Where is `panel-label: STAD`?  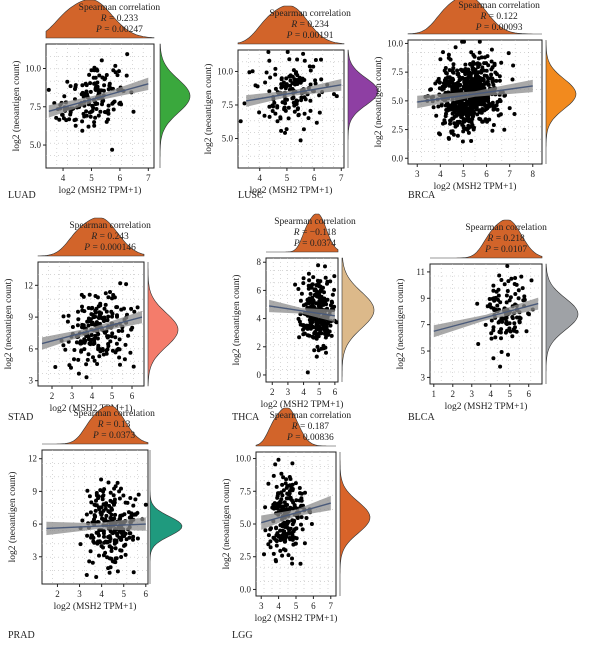 panel-label: STAD is located at coordinates (20, 417).